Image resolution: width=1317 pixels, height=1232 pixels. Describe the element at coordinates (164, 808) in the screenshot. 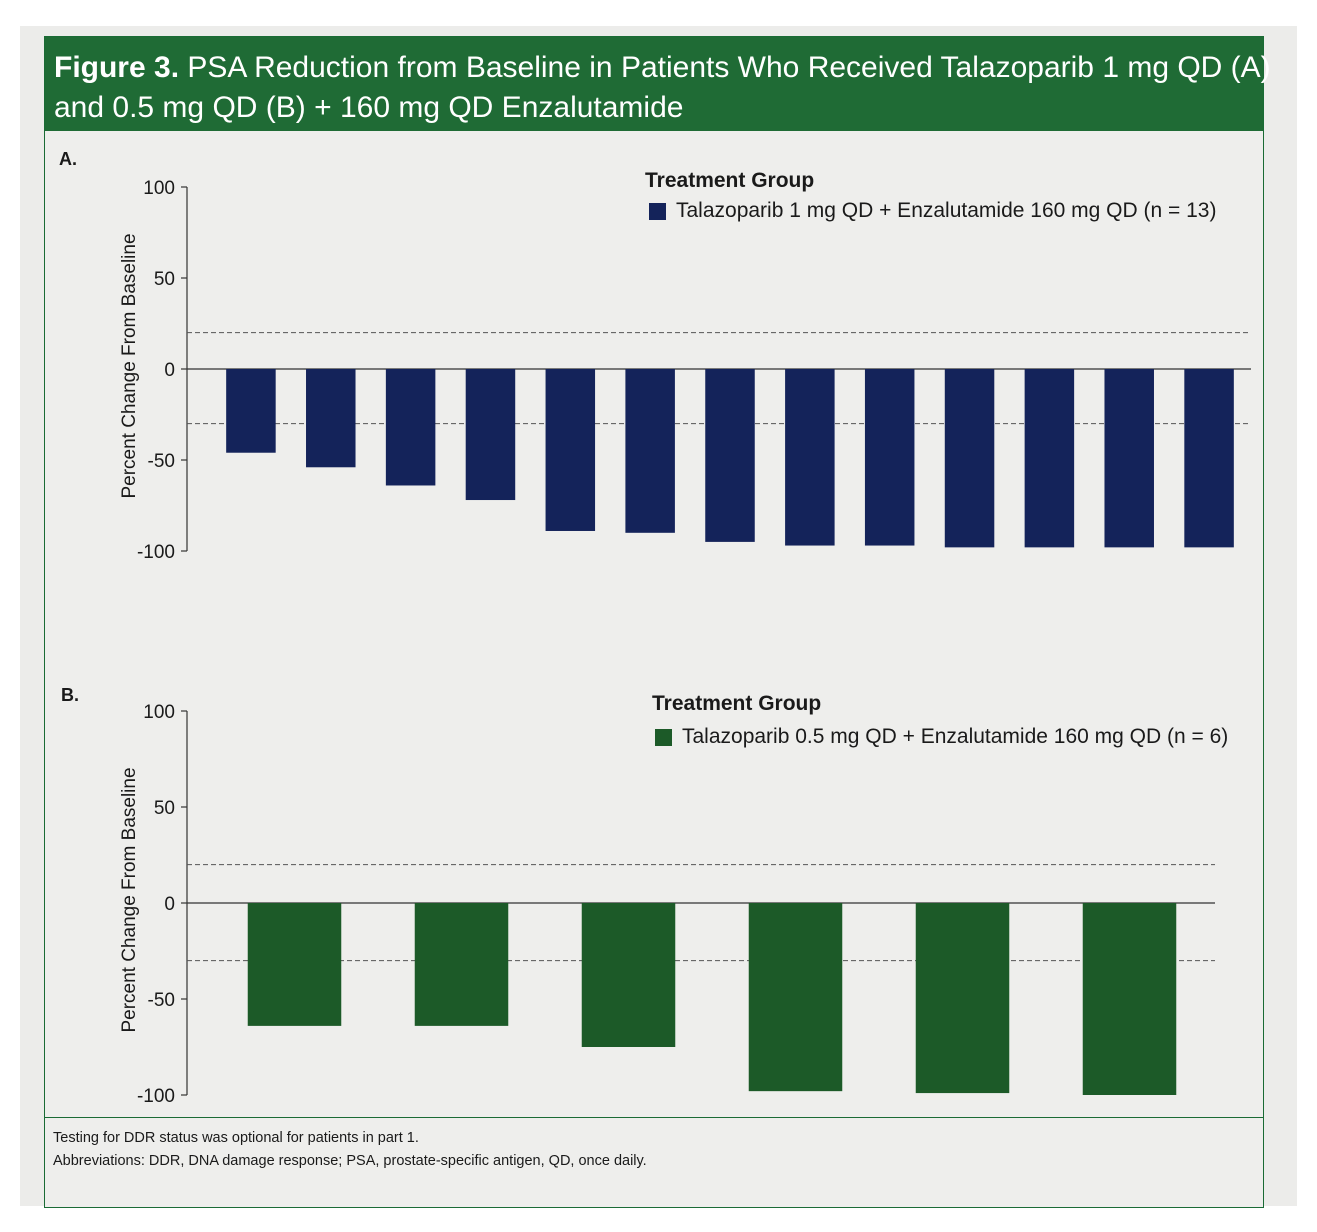

I see `panel-b-y-tick-label: 50` at that location.